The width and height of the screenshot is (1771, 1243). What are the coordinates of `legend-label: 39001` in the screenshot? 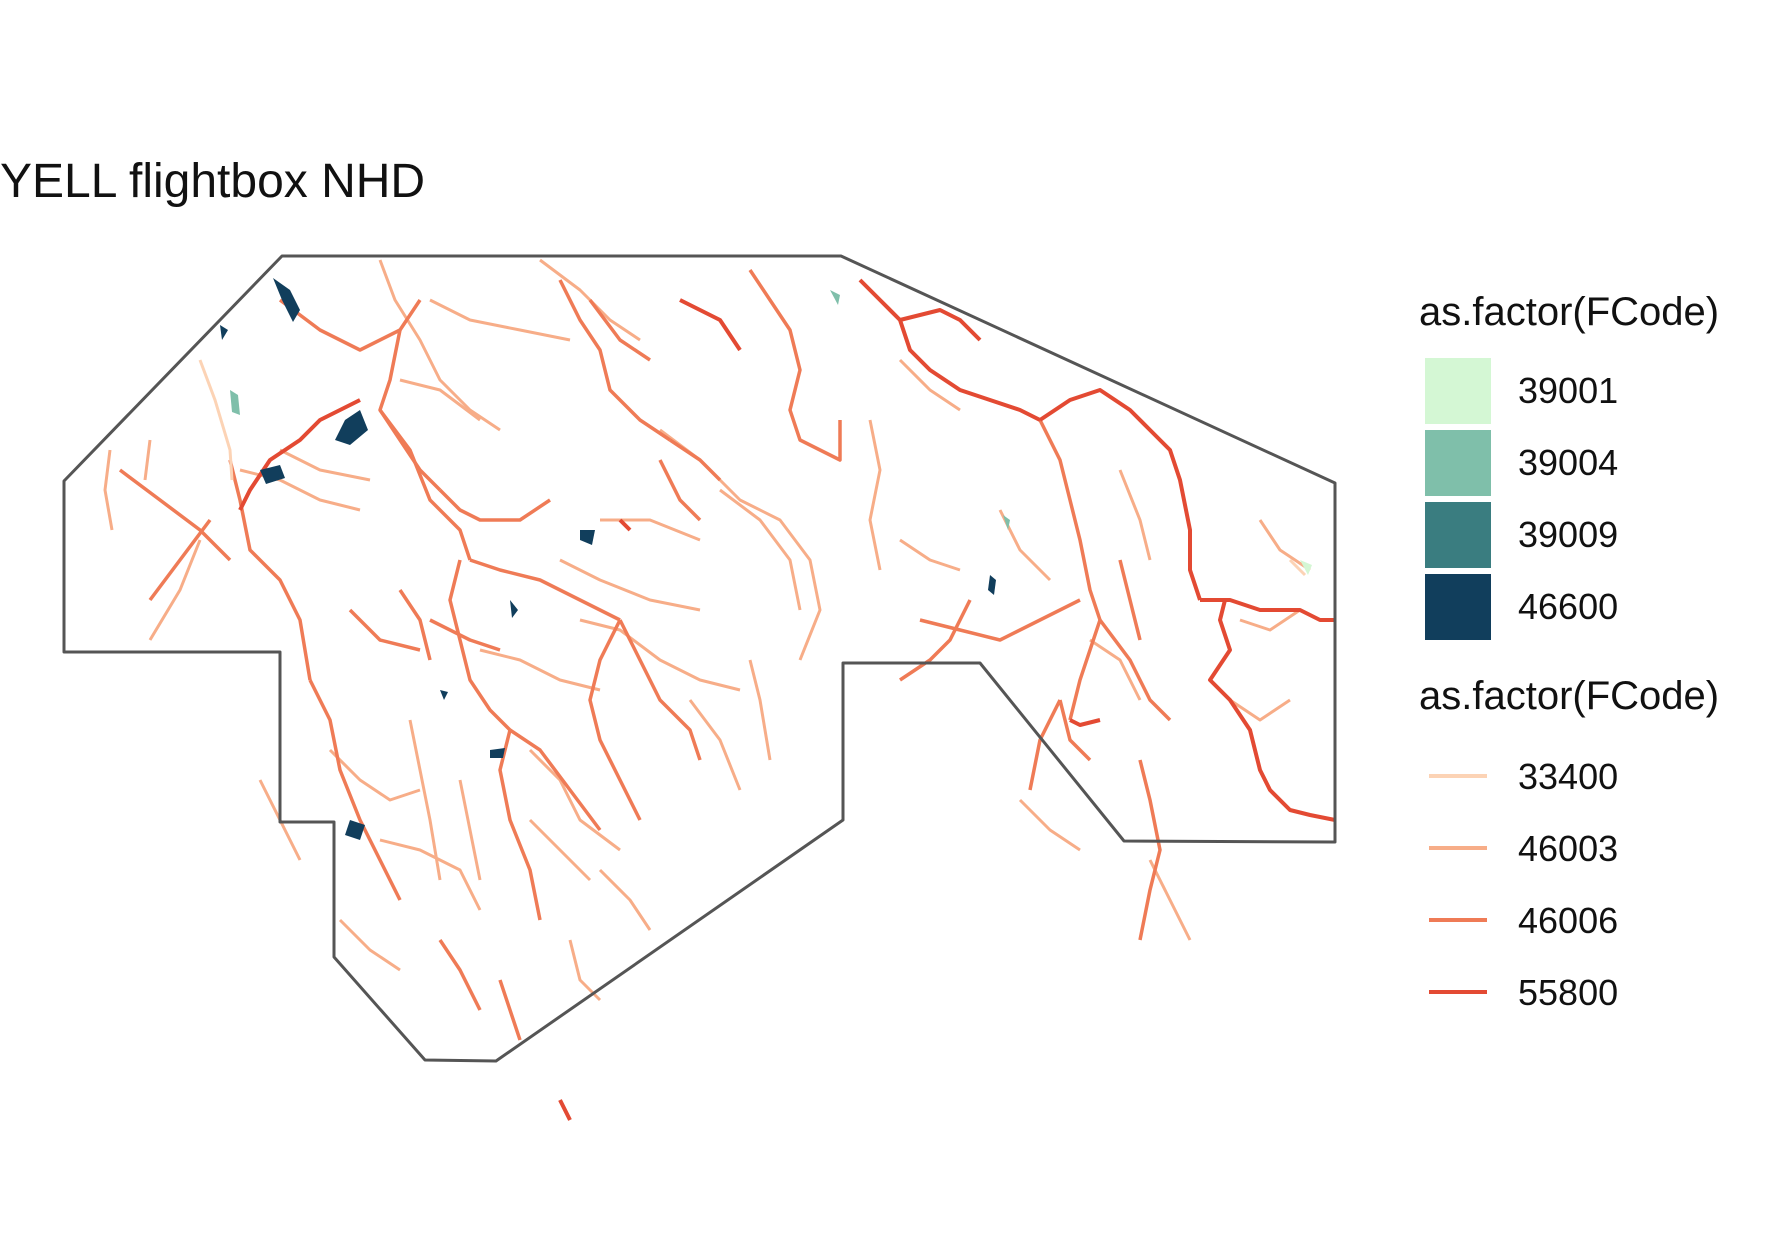 It's located at (1568, 390).